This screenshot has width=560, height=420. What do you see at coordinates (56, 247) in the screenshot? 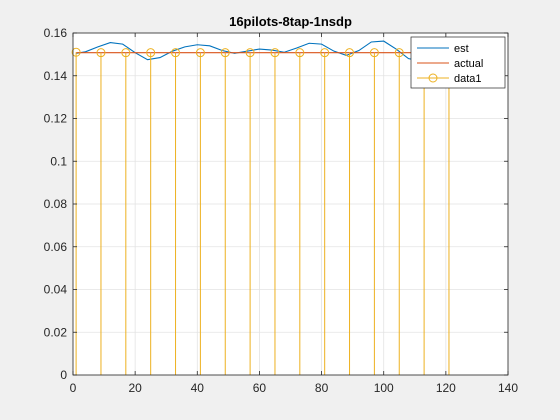
I see `y-tick-label: 0.06` at bounding box center [56, 247].